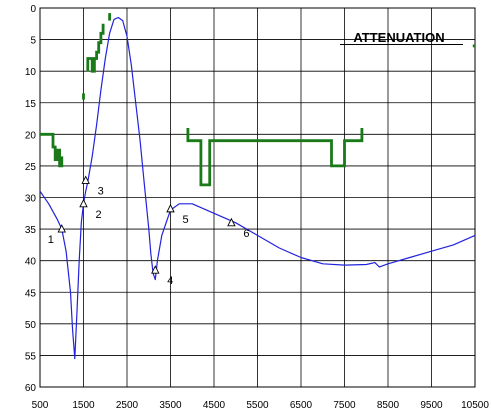  What do you see at coordinates (99, 215) in the screenshot?
I see `marker-label: 2` at bounding box center [99, 215].